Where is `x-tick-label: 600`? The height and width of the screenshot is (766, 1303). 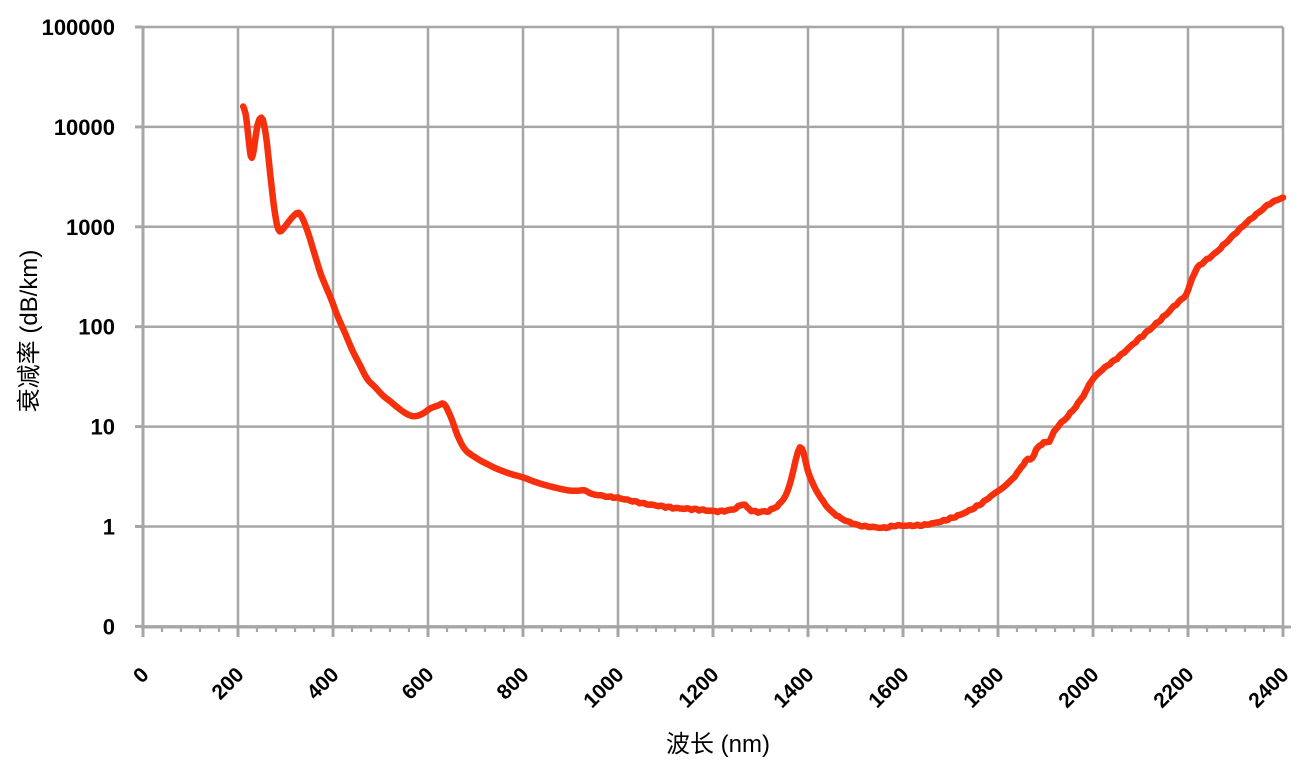
x-tick-label: 600 is located at coordinates (417, 683).